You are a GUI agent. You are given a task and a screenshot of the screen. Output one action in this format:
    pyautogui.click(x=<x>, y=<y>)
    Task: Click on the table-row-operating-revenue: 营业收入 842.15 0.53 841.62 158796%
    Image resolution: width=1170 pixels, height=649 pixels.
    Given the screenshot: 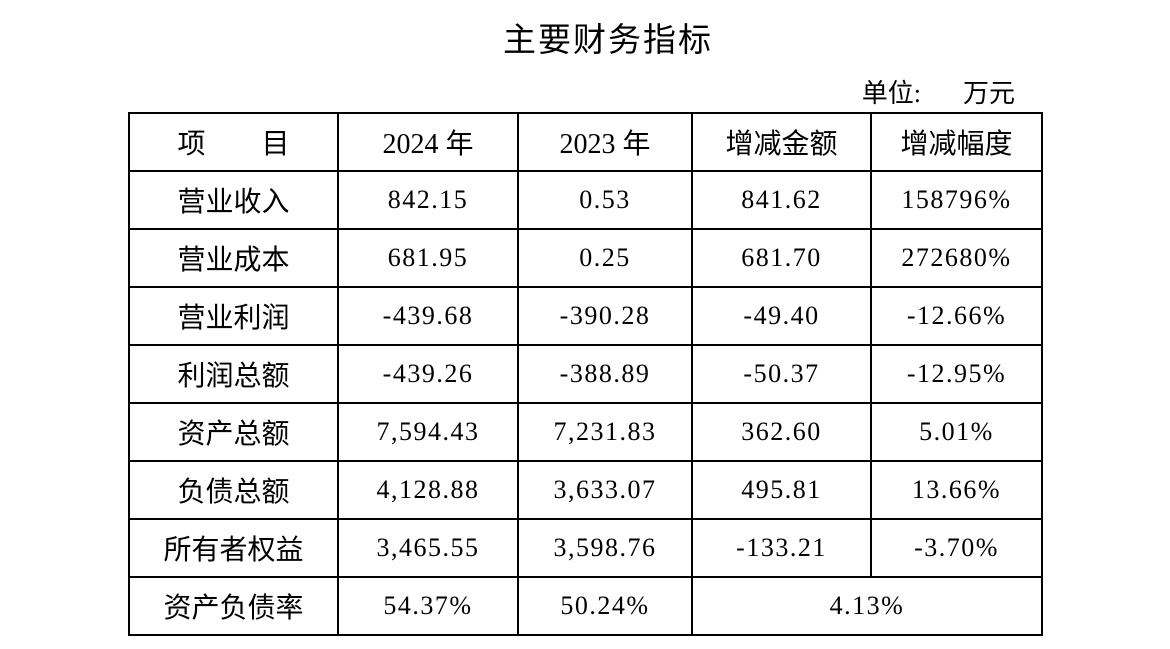 What is the action you would take?
    pyautogui.click(x=585, y=200)
    